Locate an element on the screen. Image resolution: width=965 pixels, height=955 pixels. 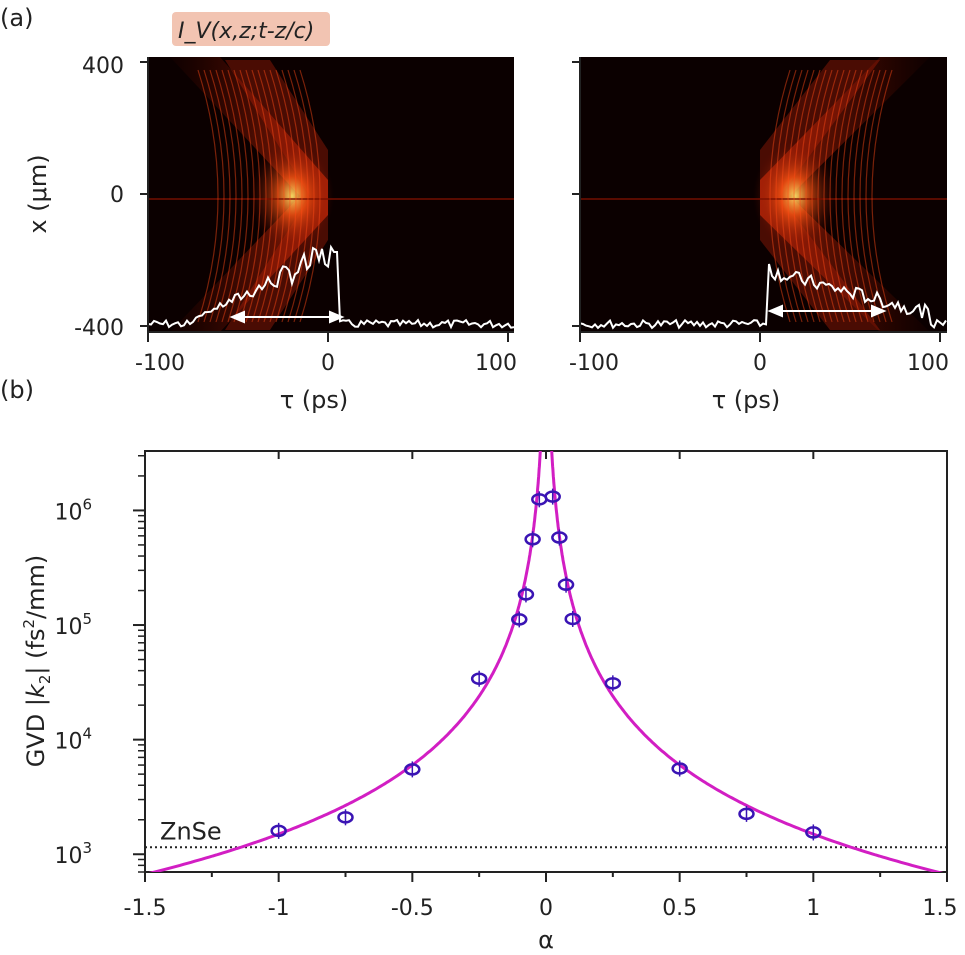
xtick-right-100: 100 is located at coordinates (928, 363).